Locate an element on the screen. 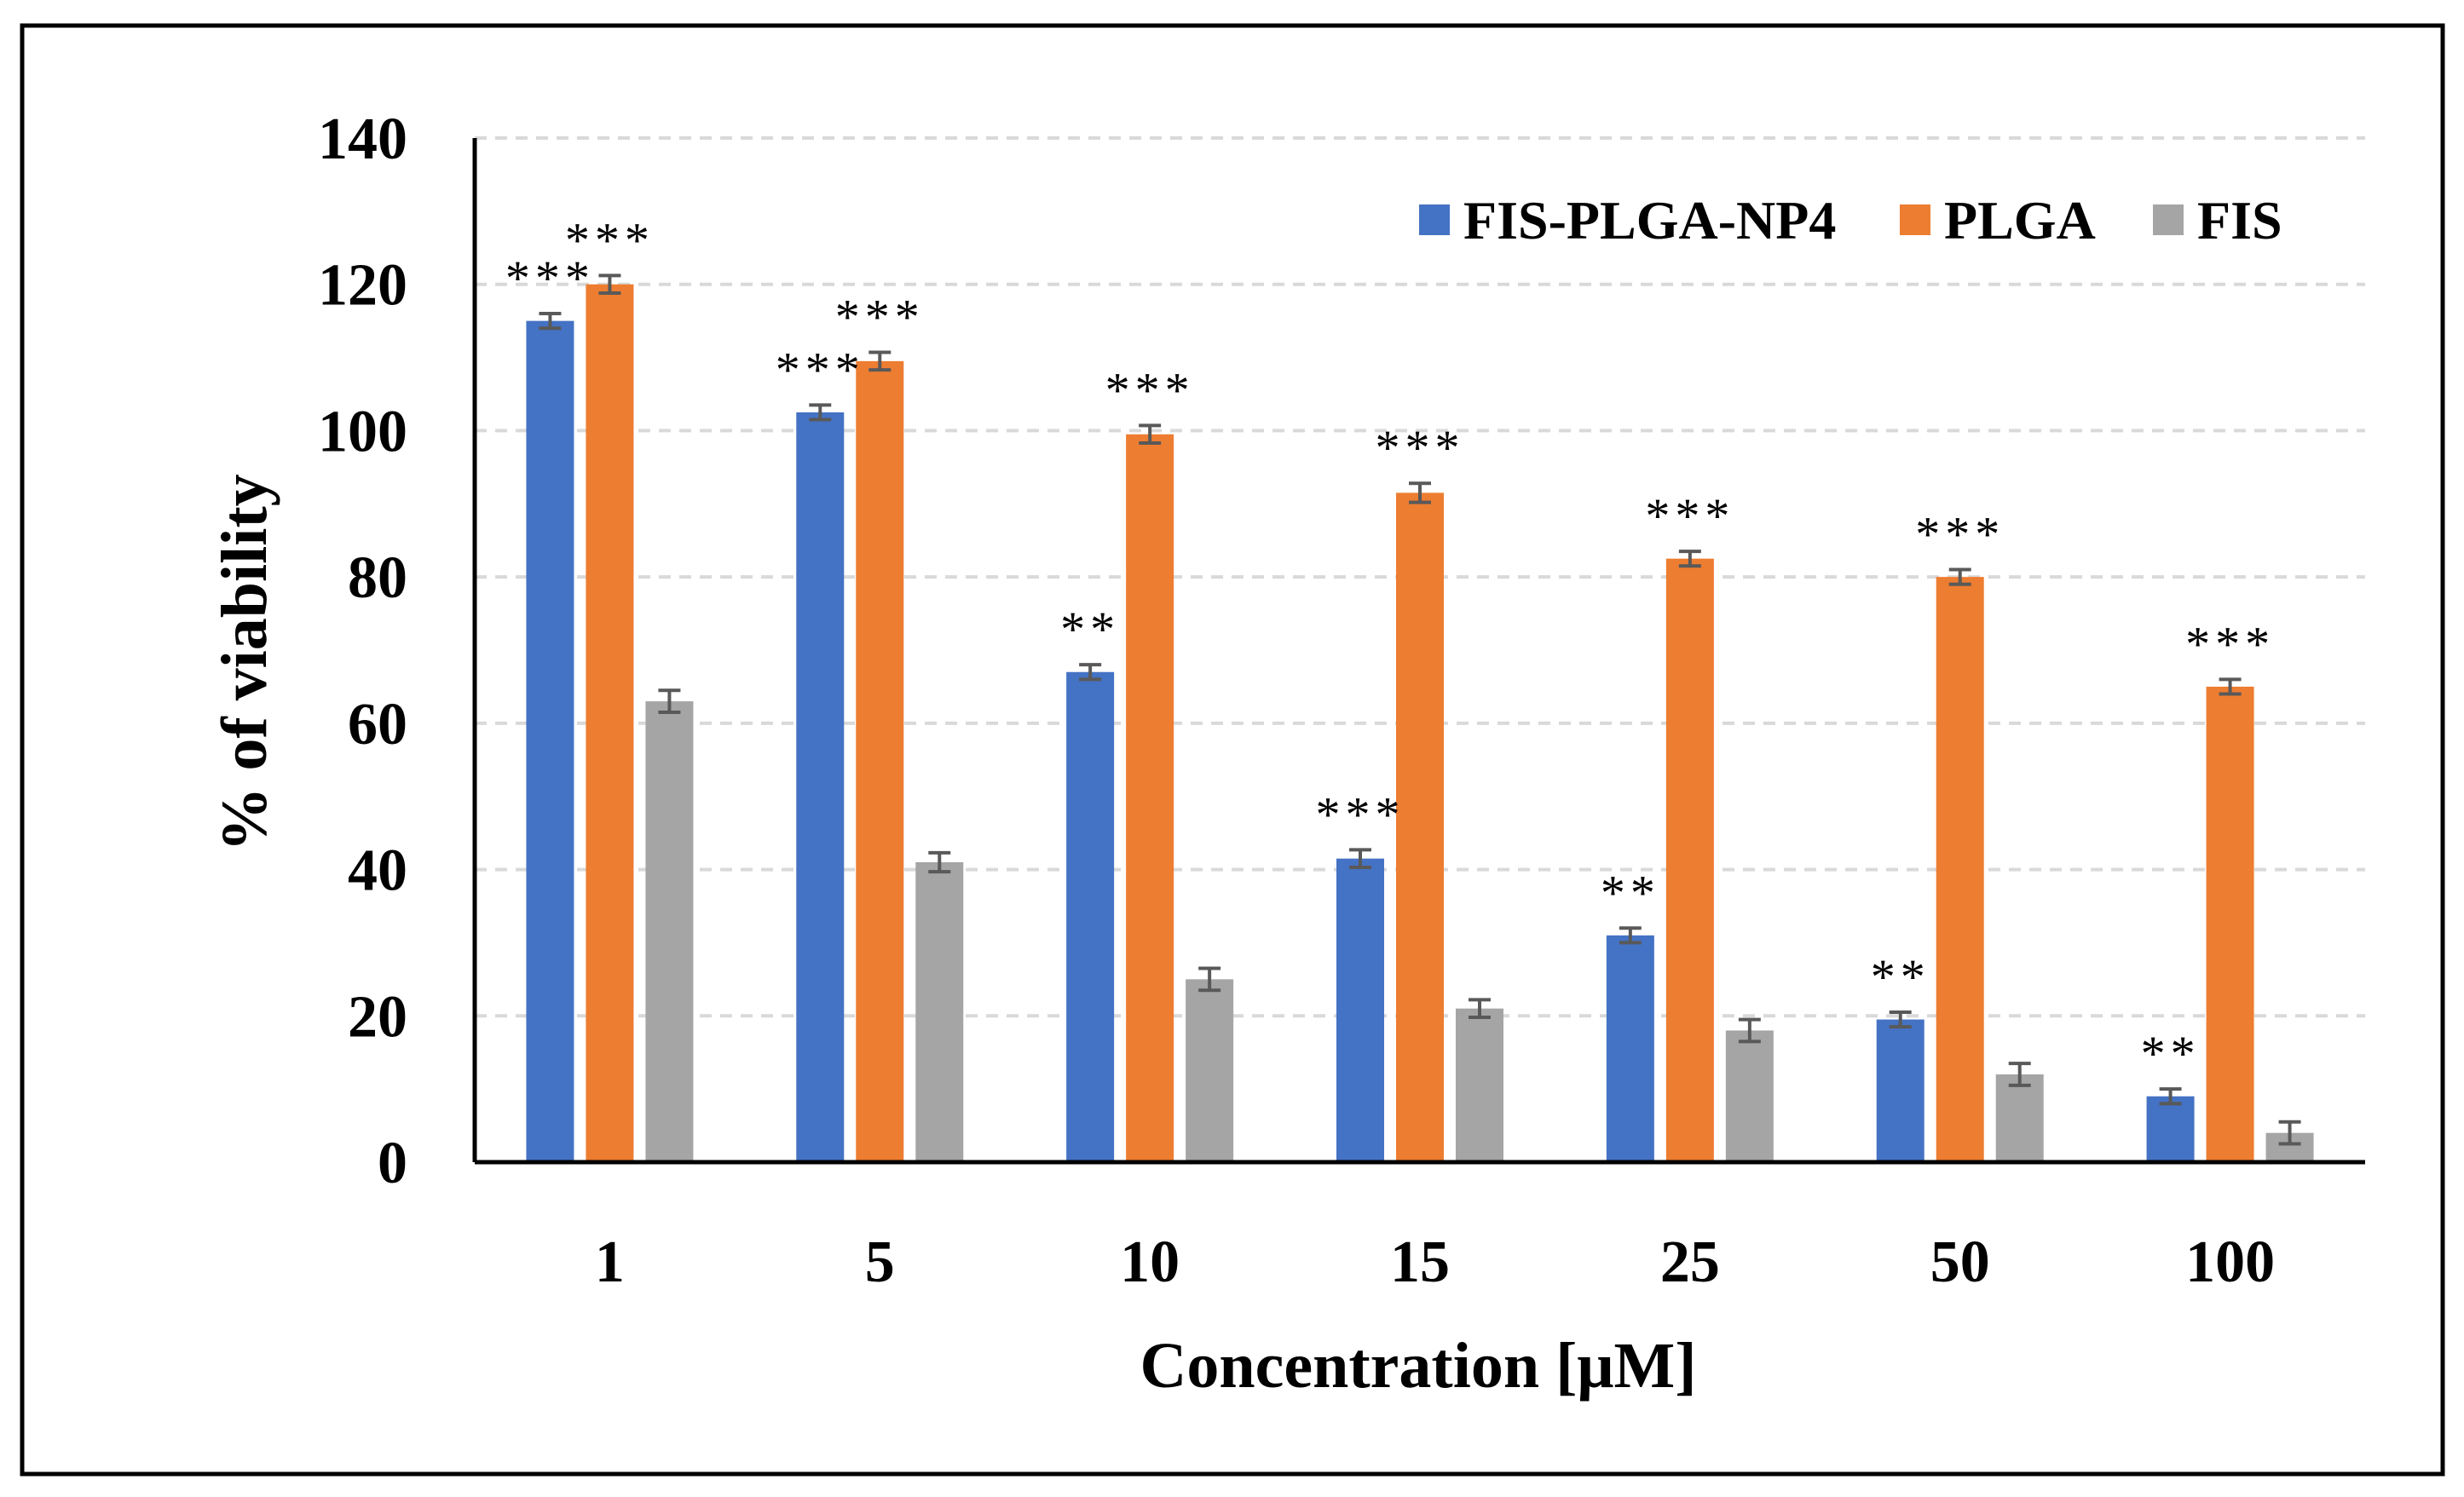  x-tick-label: 15 is located at coordinates (1420, 1262).